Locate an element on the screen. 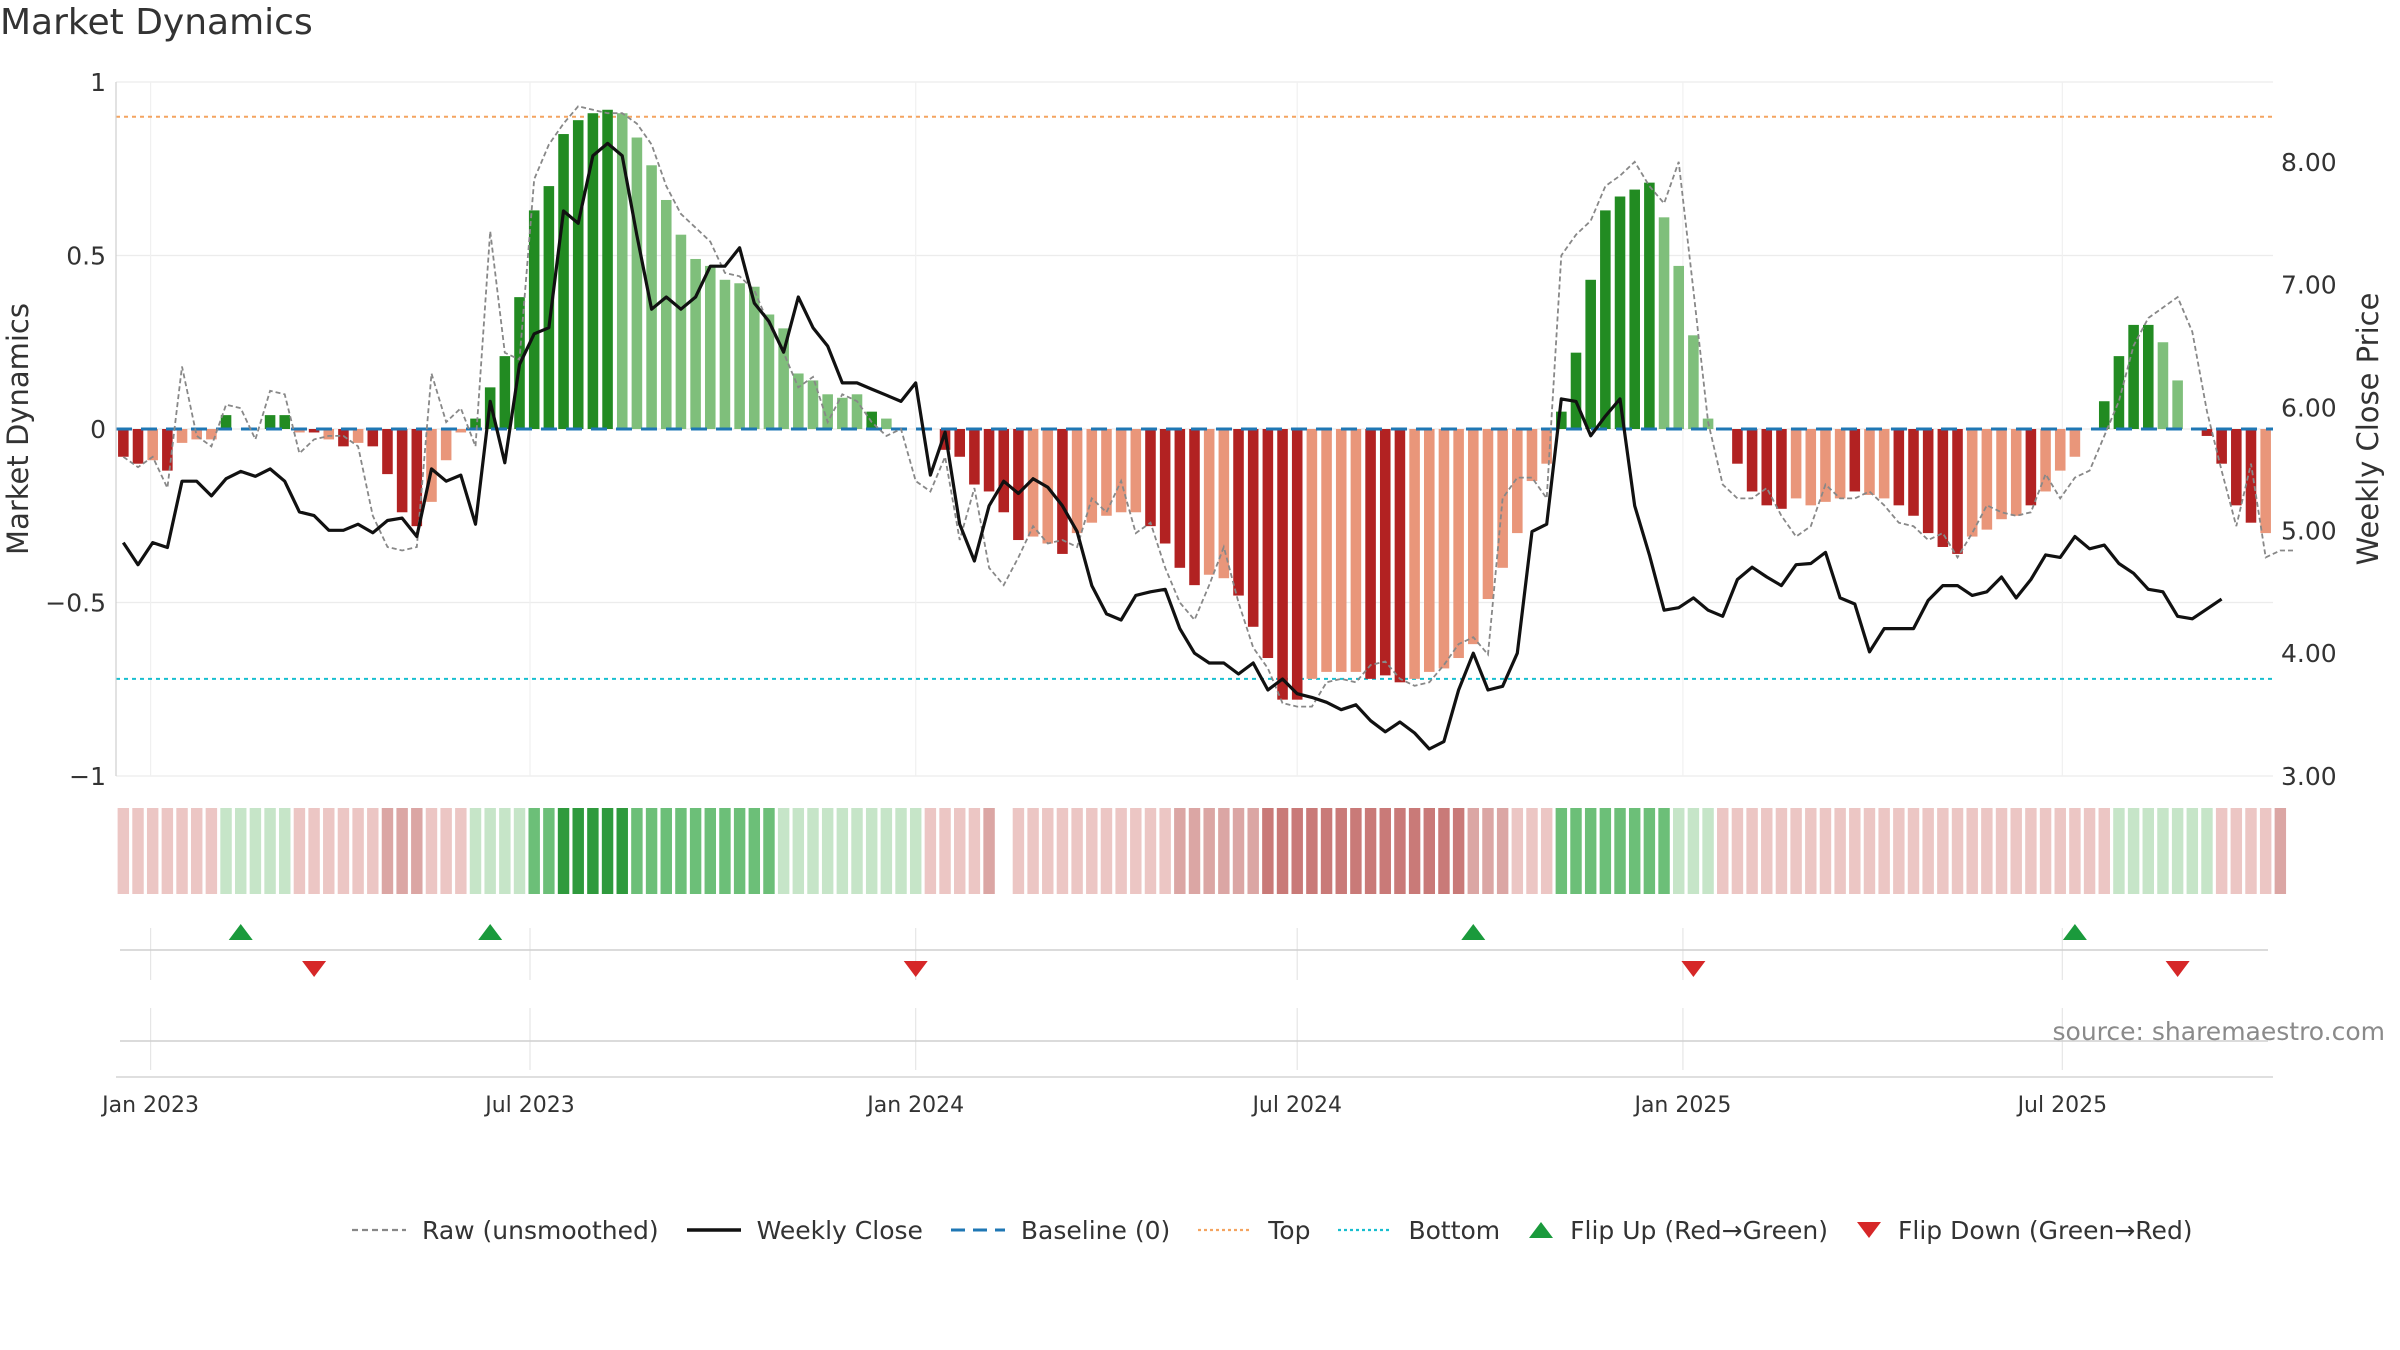  y2-tick-label: 6.00 is located at coordinates (2309, 408).